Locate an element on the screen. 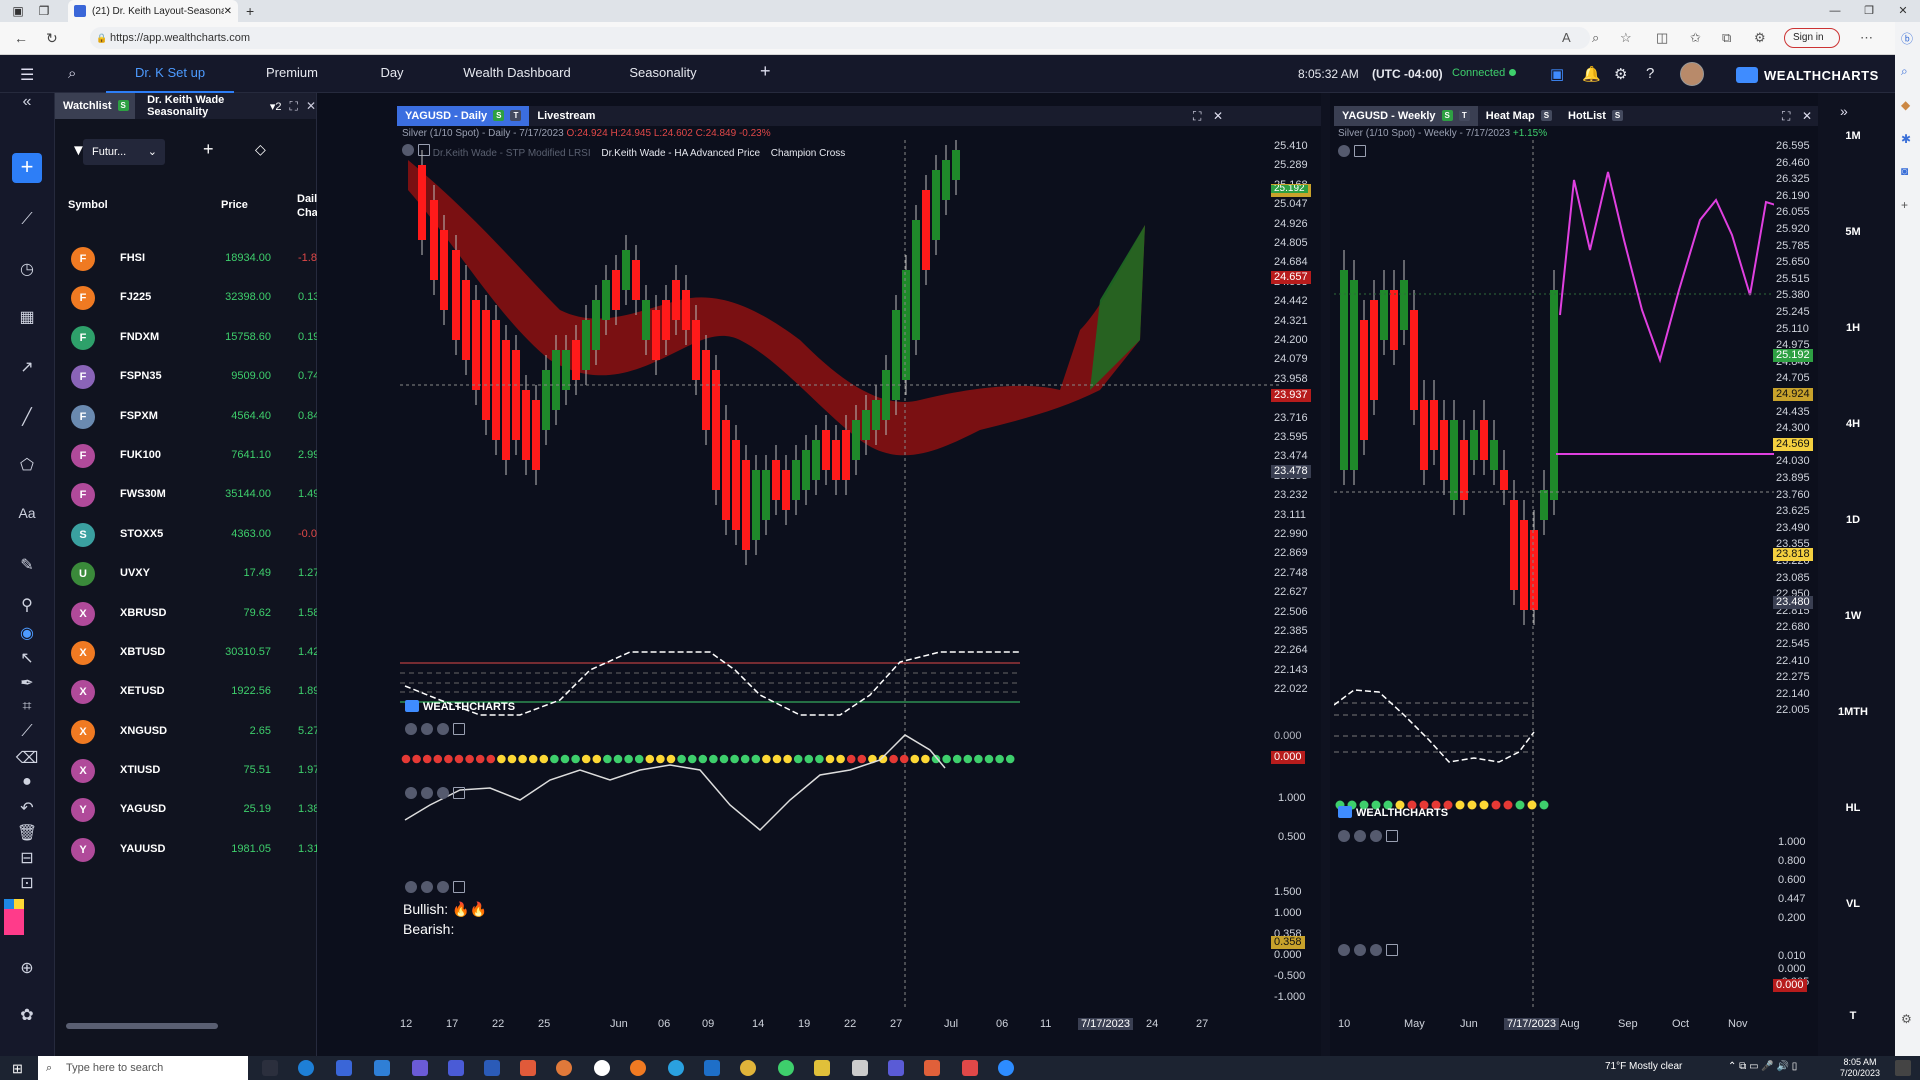  add-drawing-button: + is located at coordinates (27, 168).